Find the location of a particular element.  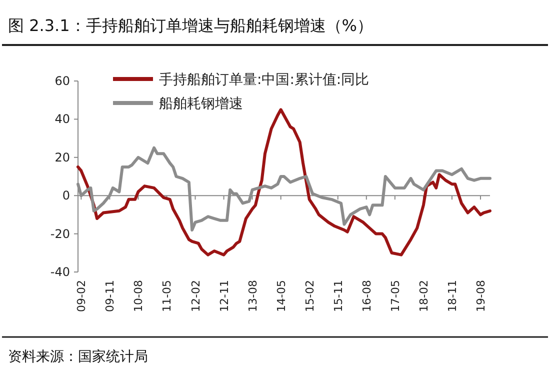

x-tick-label: 11-05 is located at coordinates (167, 296).